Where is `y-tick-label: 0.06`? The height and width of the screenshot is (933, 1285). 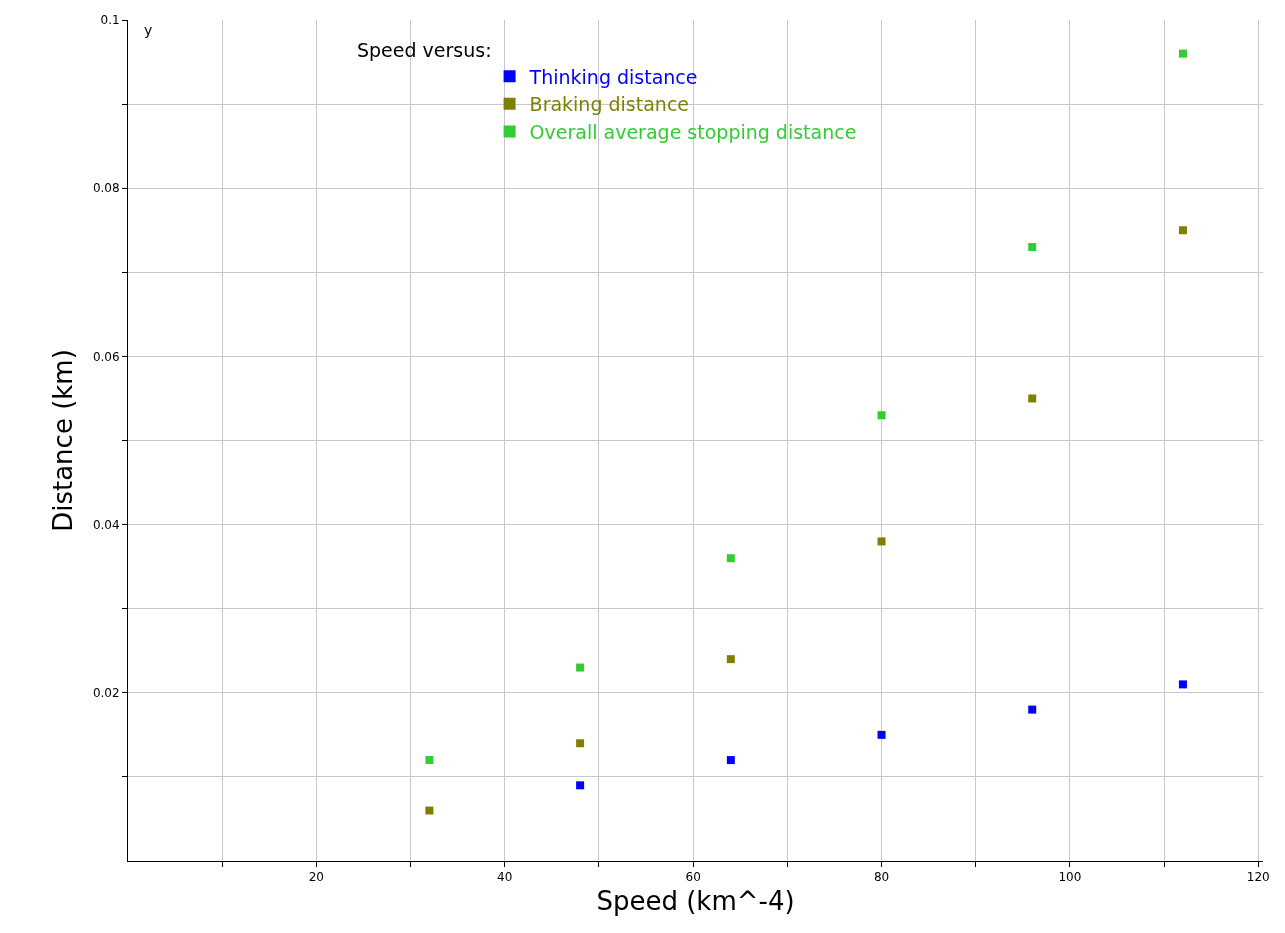 y-tick-label: 0.06 is located at coordinates (106, 356).